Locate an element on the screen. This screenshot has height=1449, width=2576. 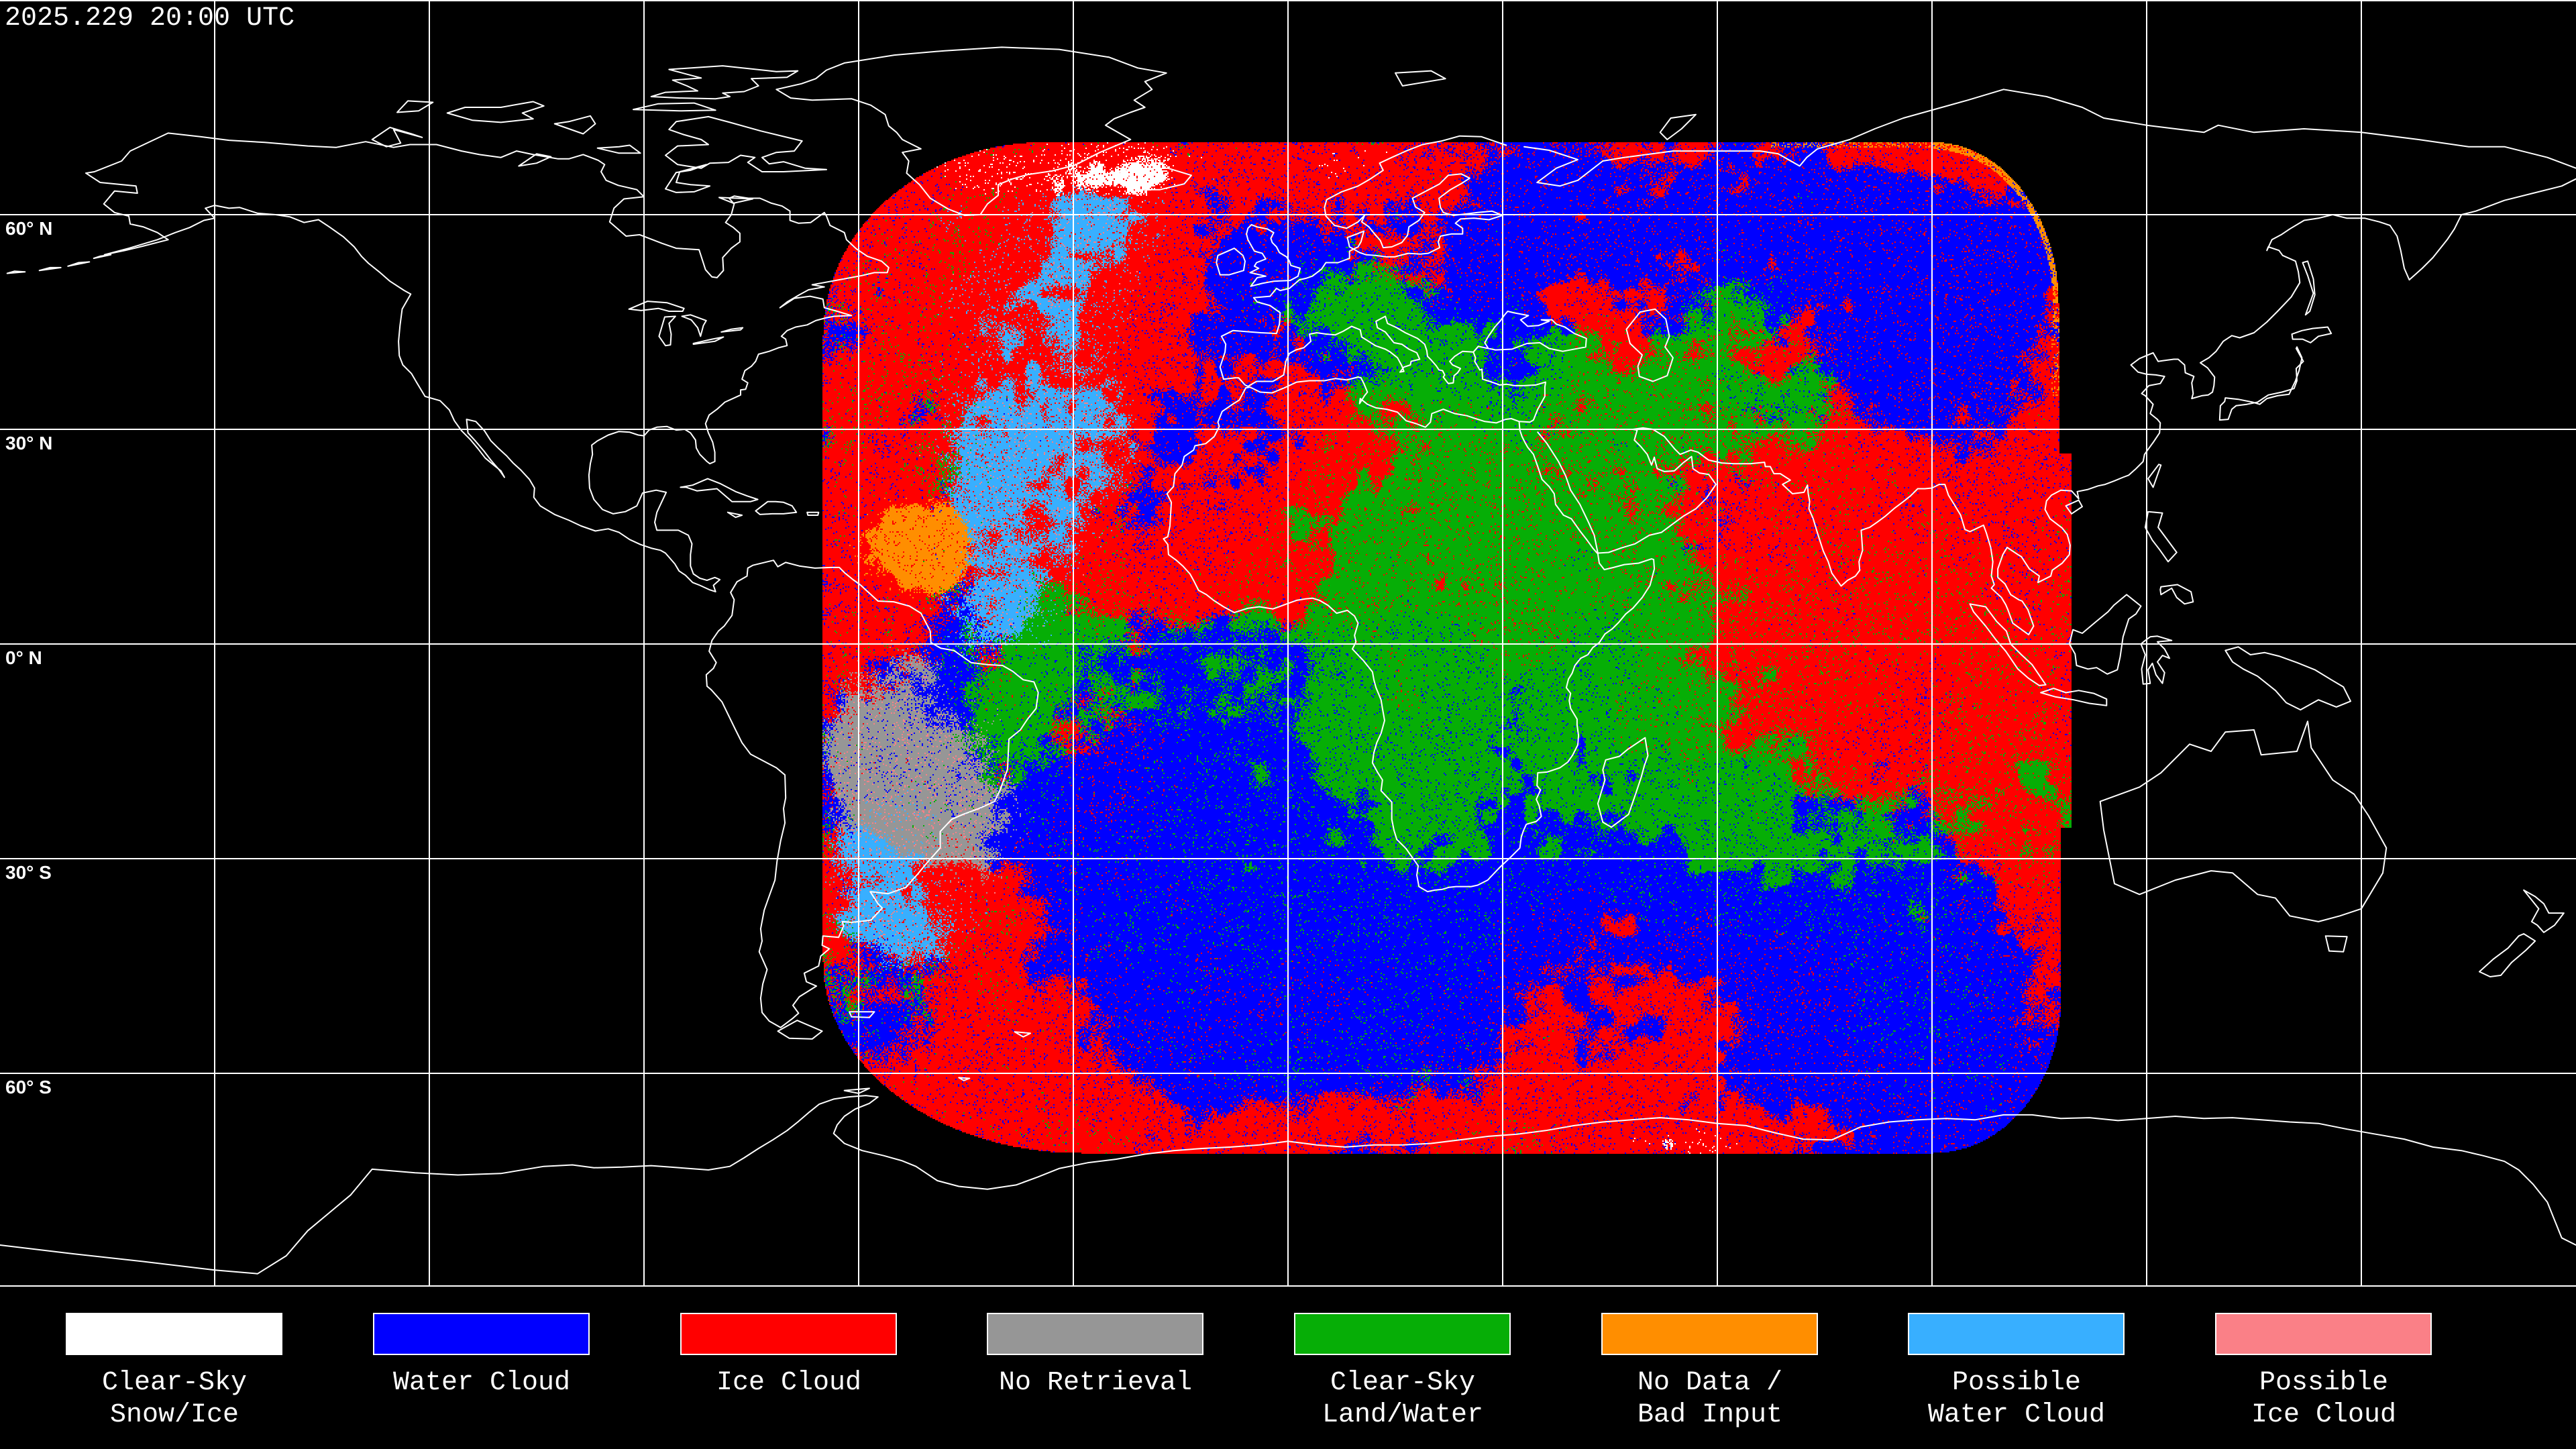
svg-text: 30° S is located at coordinates (28, 872).